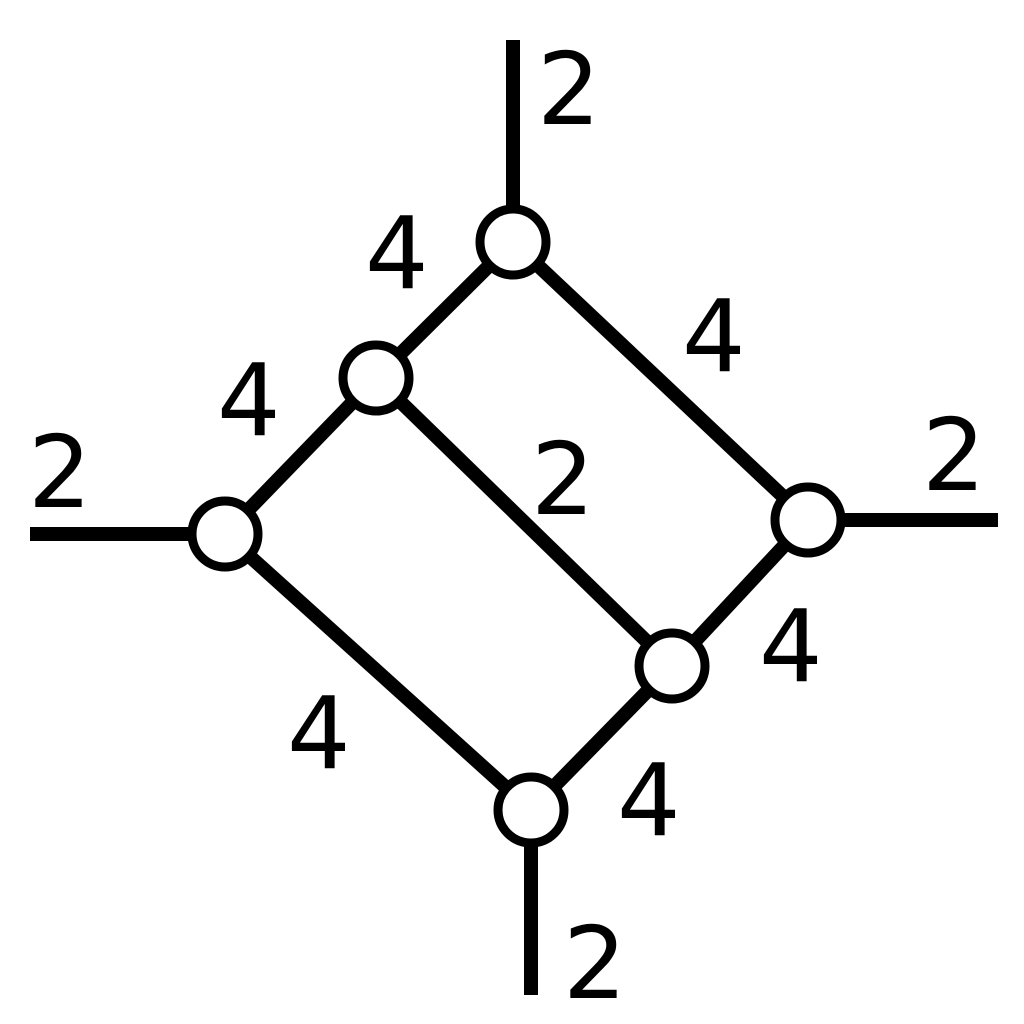 This screenshot has height=1024, width=1024. Describe the element at coordinates (397, 253) in the screenshot. I see `label-A-B: 4` at that location.